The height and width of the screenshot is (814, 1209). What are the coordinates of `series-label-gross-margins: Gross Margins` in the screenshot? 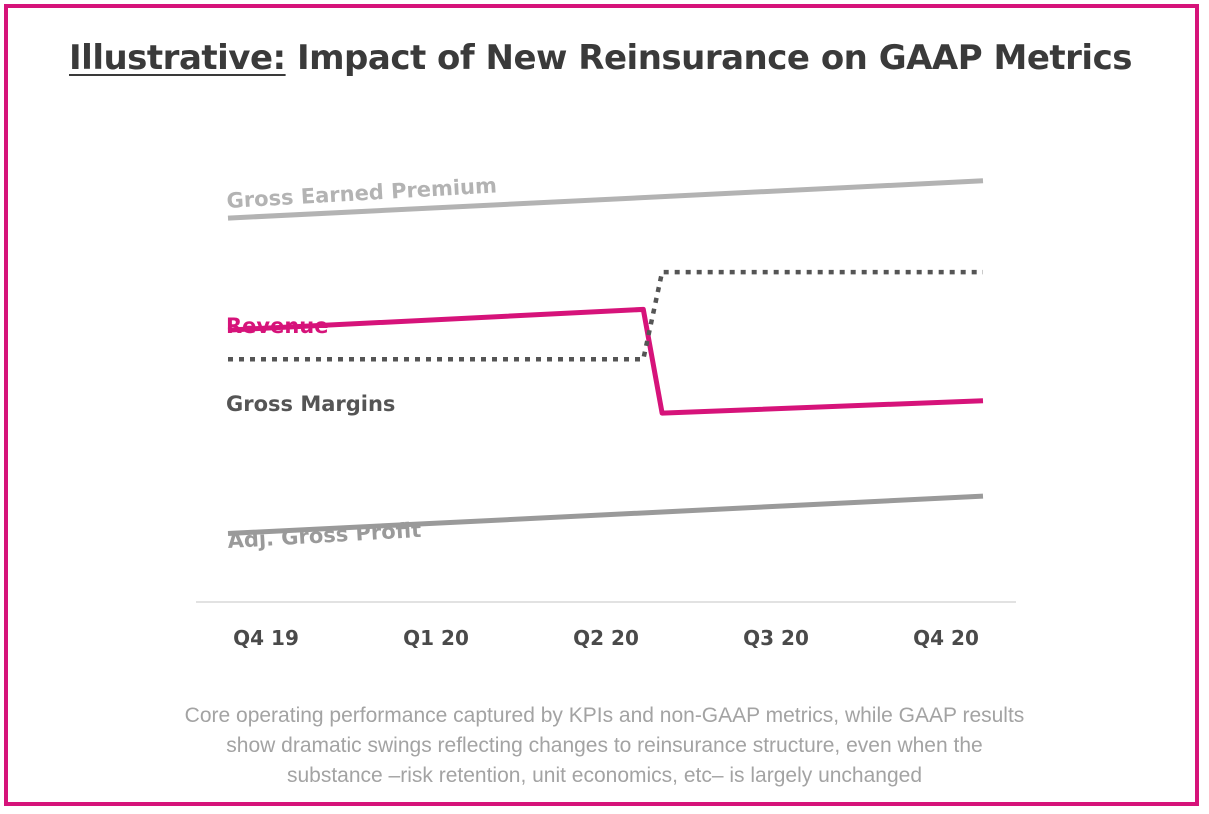 It's located at (310, 404).